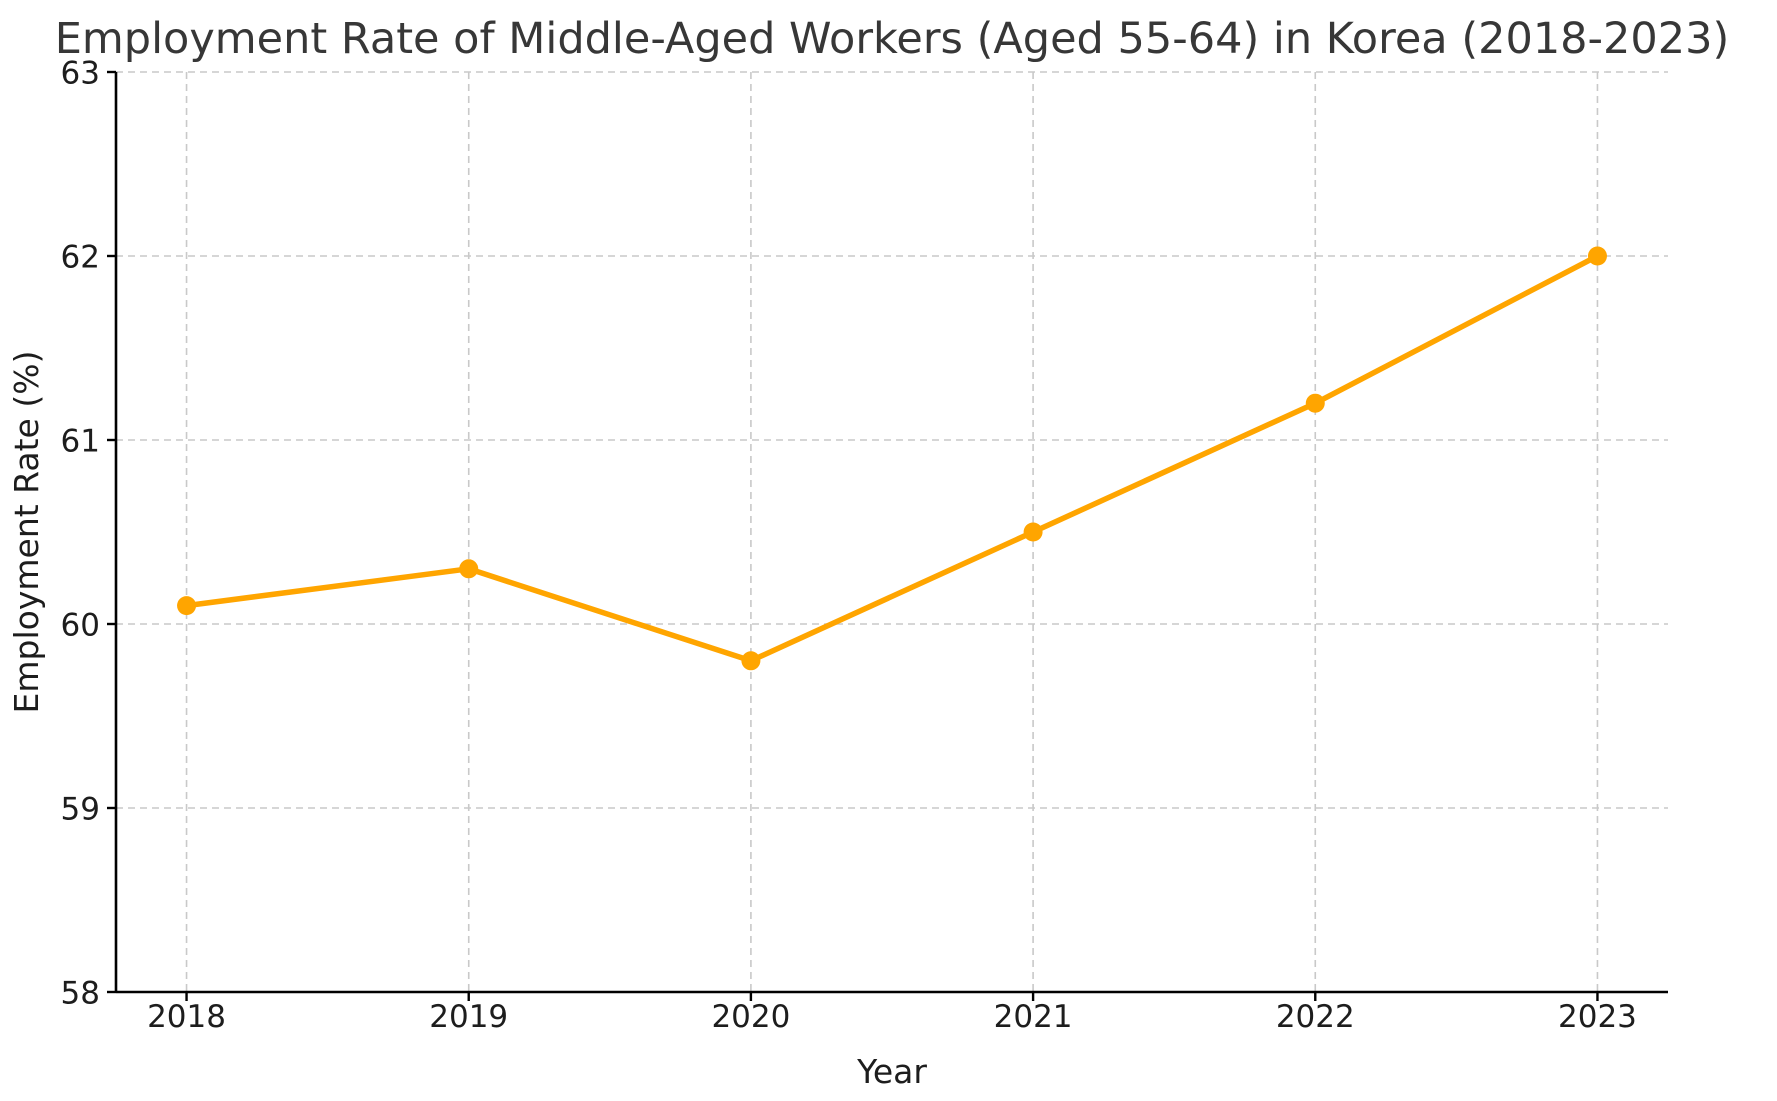 This screenshot has width=1777, height=1101. Describe the element at coordinates (468, 1017) in the screenshot. I see `x-tick-label: 2019` at that location.